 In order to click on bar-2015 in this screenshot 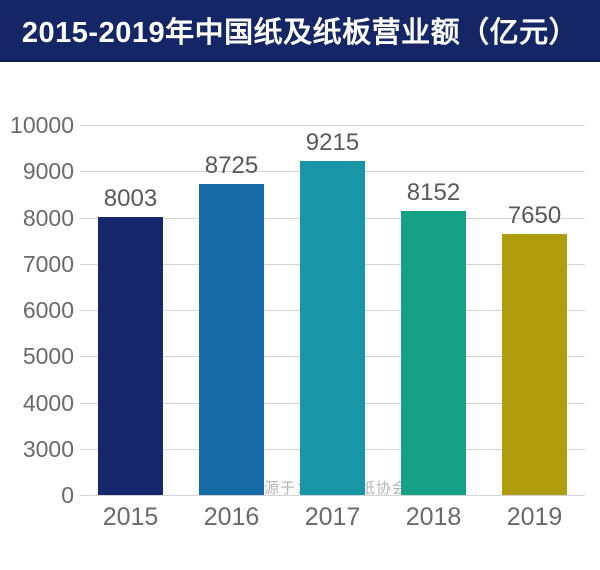, I will do `click(130, 356)`.